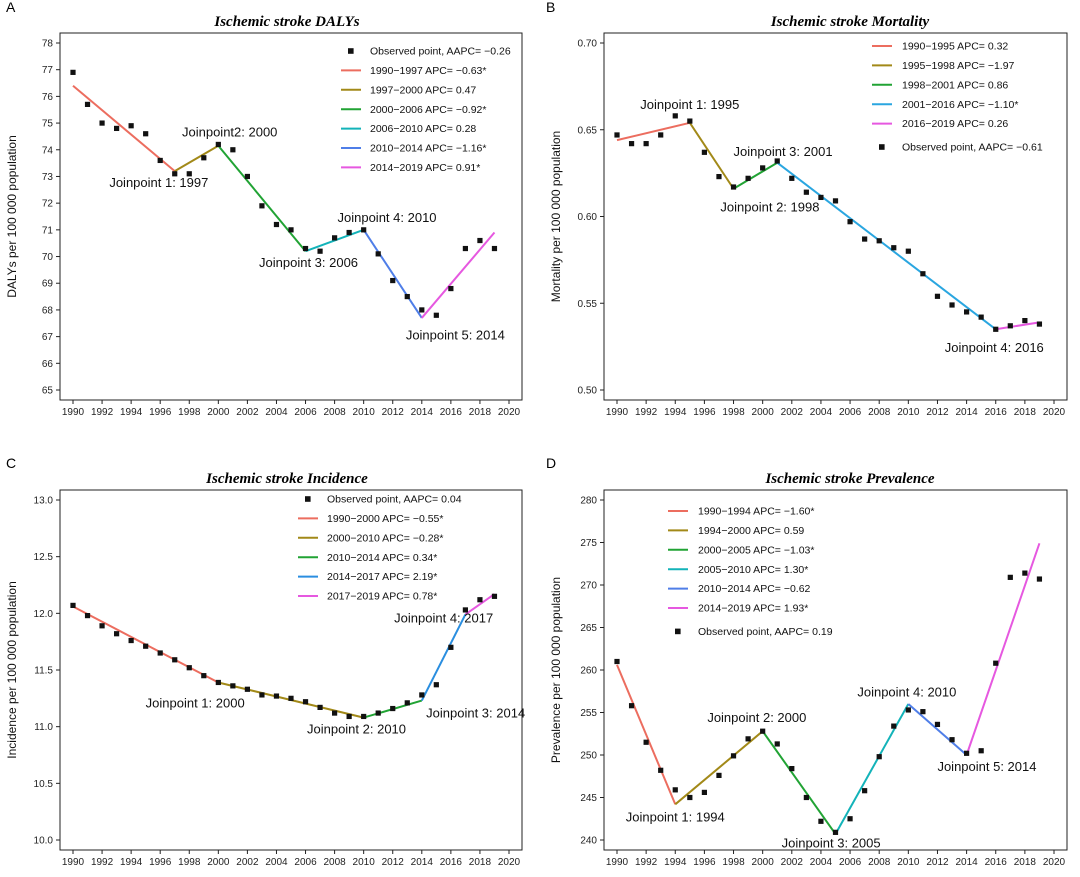  What do you see at coordinates (588, 501) in the screenshot?
I see `y-tick-label: 280` at bounding box center [588, 501].